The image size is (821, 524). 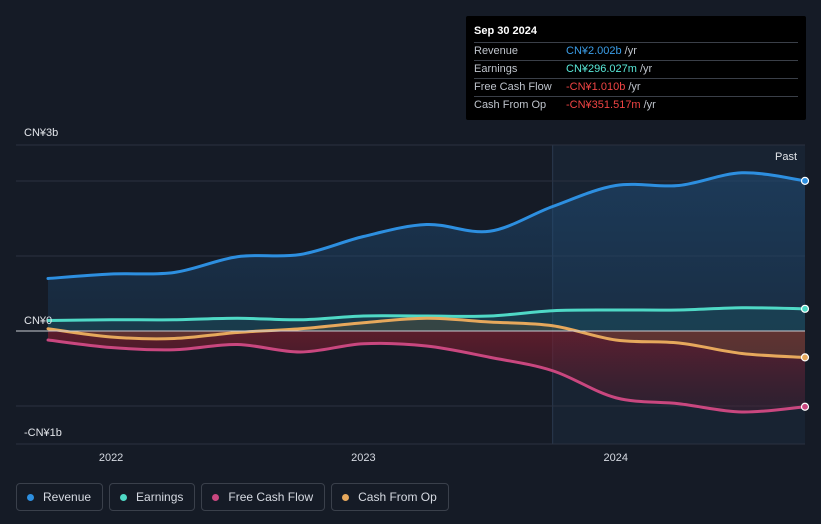 I want to click on past-label: Past, so click(x=786, y=157).